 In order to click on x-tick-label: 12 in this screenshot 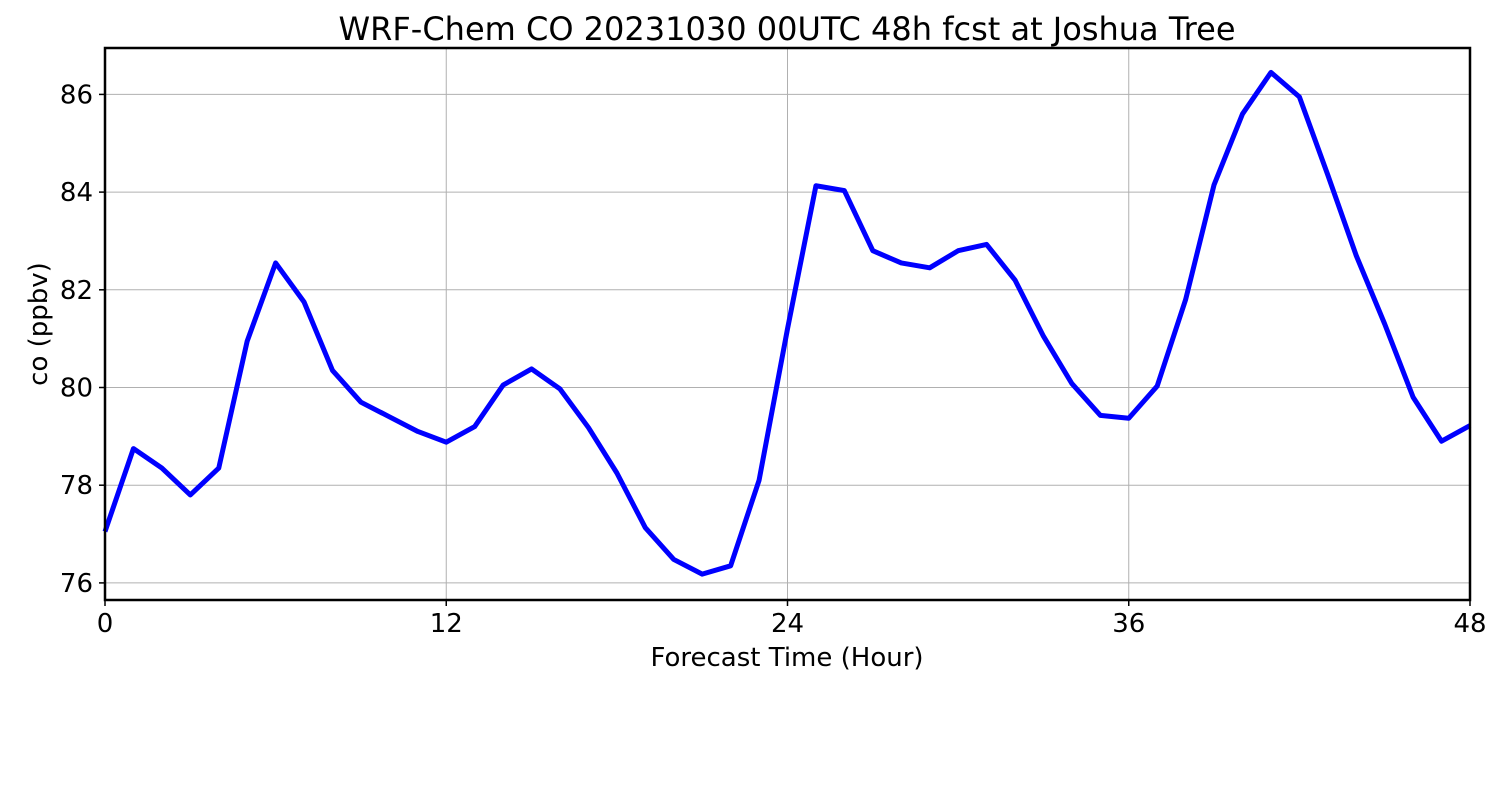, I will do `click(446, 624)`.